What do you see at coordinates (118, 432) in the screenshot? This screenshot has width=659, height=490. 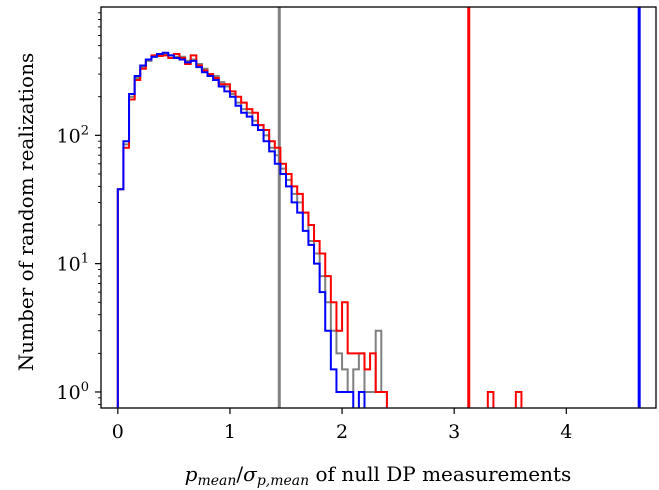 I see `x-tick-label-0: 0` at bounding box center [118, 432].